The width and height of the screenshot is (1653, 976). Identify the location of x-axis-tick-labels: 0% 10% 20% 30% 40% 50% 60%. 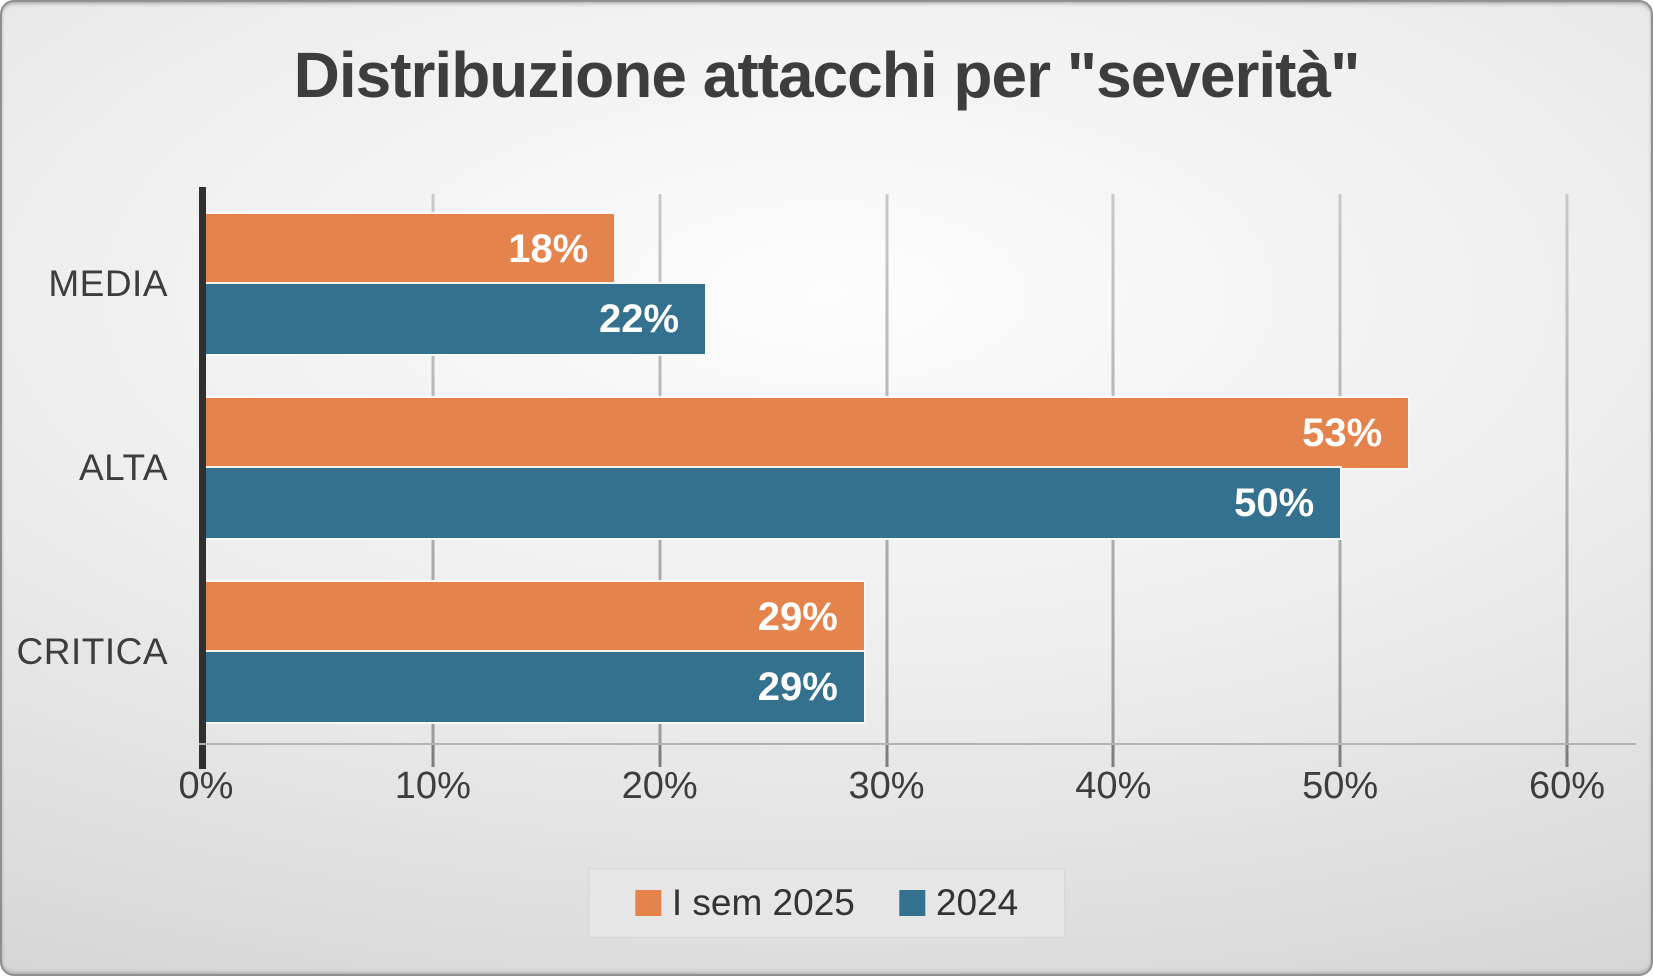
(892, 791).